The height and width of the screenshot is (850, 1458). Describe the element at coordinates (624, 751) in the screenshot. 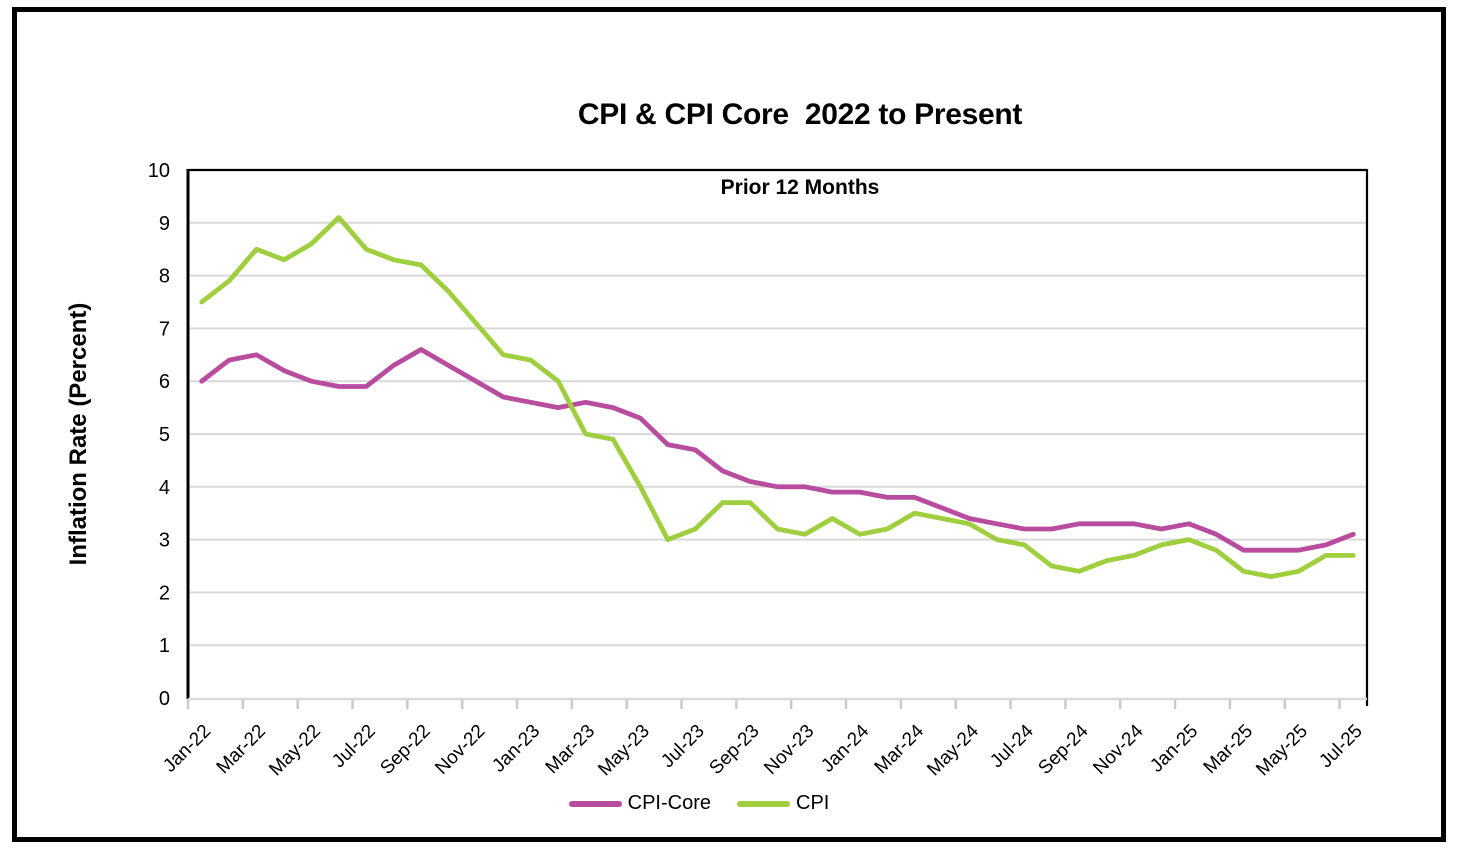

I see `x-tick-label: May-23` at that location.